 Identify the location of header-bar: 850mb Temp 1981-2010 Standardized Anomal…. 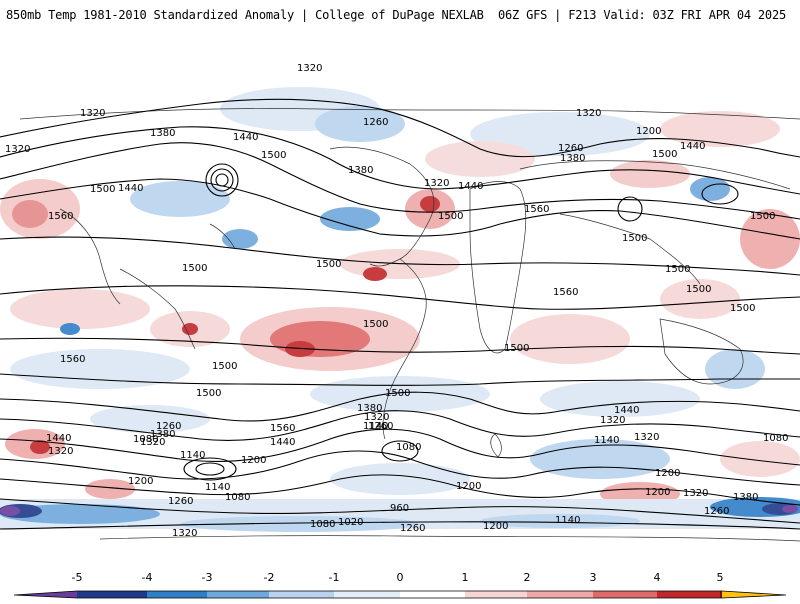
(400, 17).